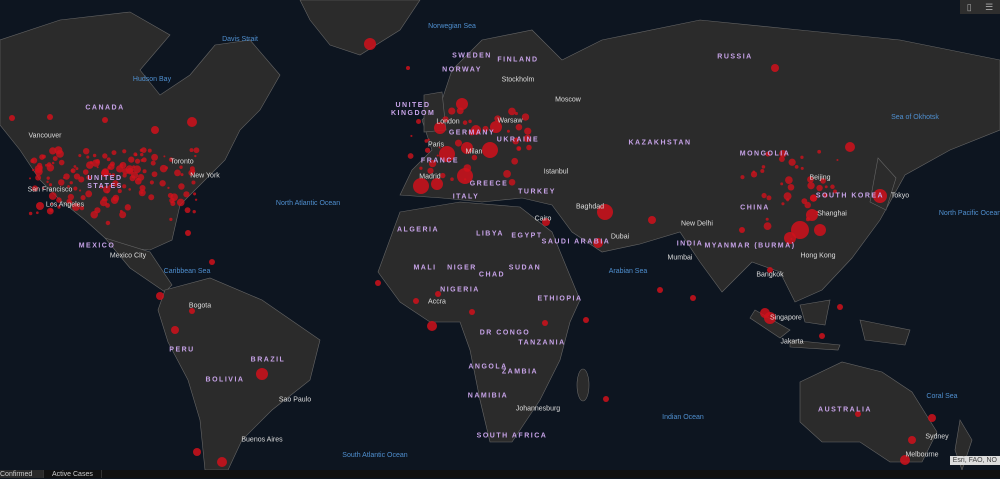 The image size is (1000, 479). I want to click on tab-confirmed-cases: Confirmed Cases, so click(22, 474).